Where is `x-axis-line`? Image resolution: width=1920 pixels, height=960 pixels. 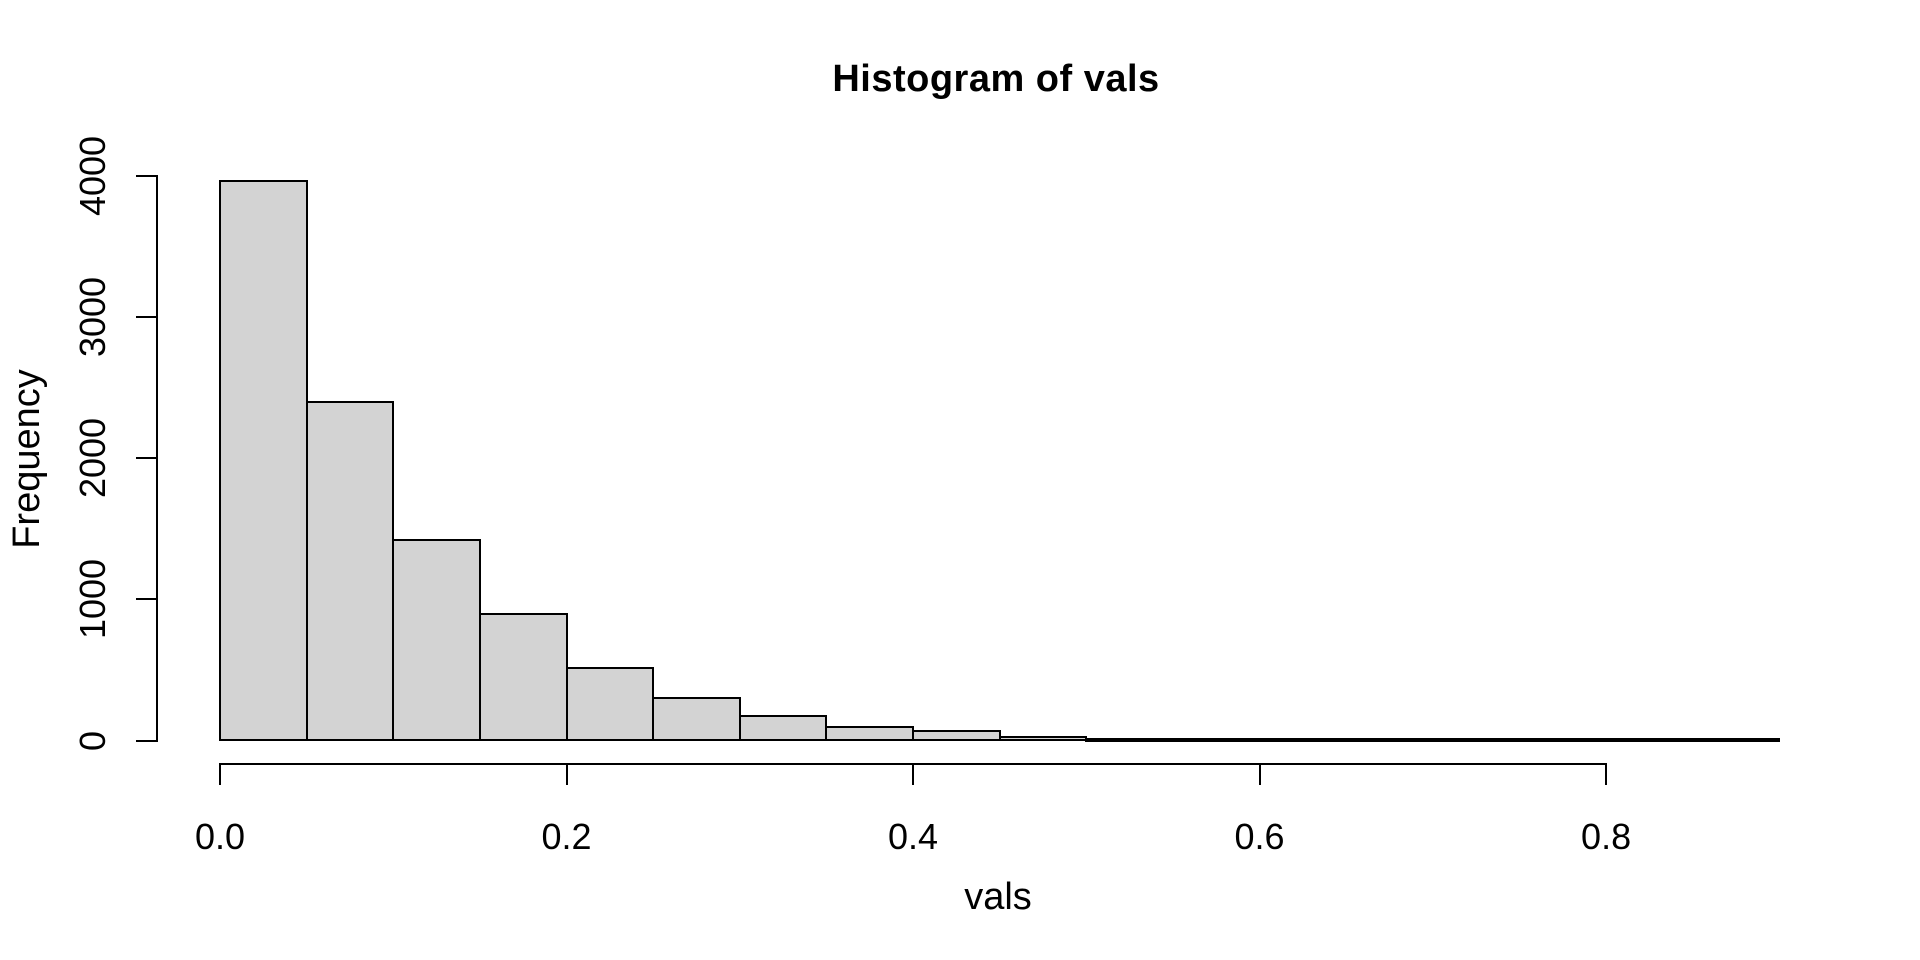 x-axis-line is located at coordinates (913, 764).